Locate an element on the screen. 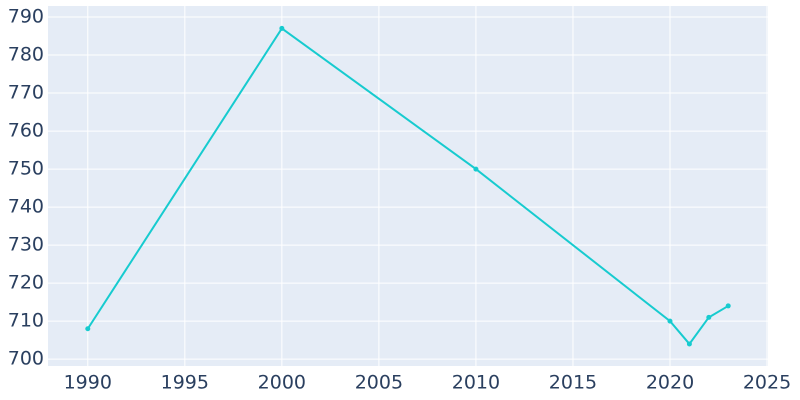 The height and width of the screenshot is (400, 800). y-tick-label: 720 is located at coordinates (26, 283).